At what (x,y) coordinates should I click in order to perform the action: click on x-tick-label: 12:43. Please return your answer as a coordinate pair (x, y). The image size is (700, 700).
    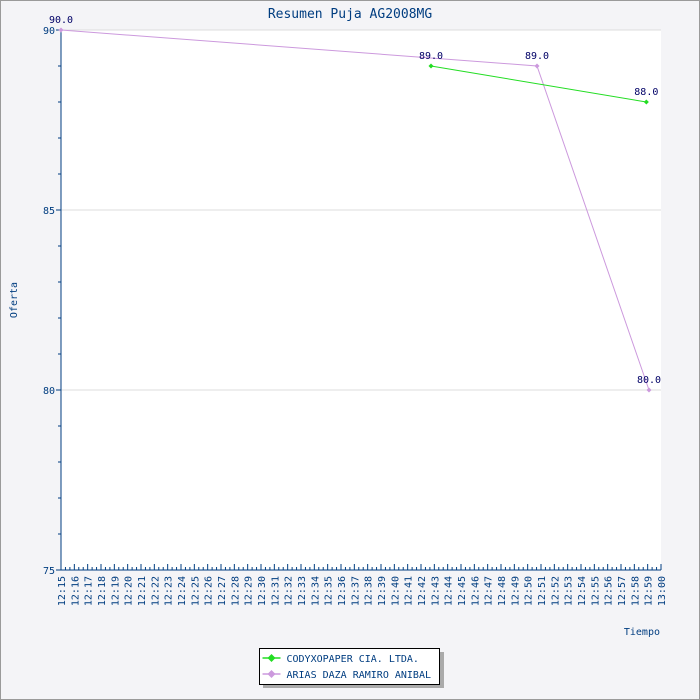
    Looking at the image, I should click on (435, 591).